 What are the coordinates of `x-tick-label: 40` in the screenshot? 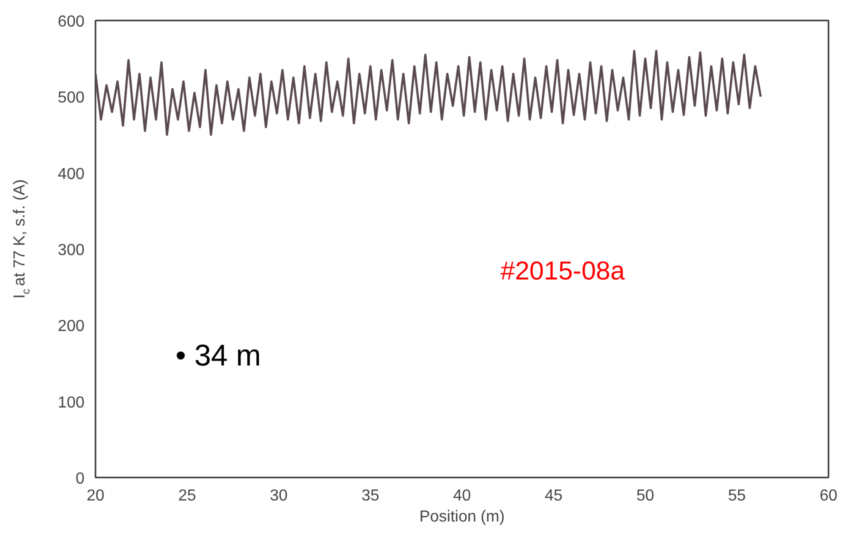 It's located at (462, 496).